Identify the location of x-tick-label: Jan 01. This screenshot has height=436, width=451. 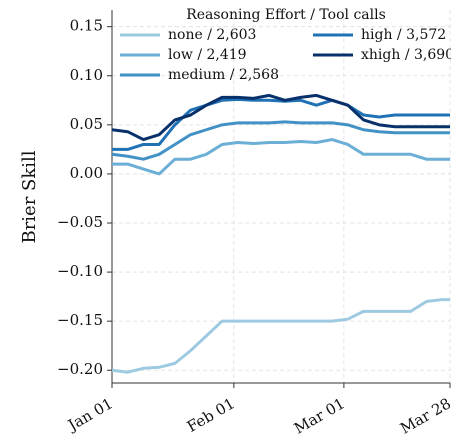
(89, 414).